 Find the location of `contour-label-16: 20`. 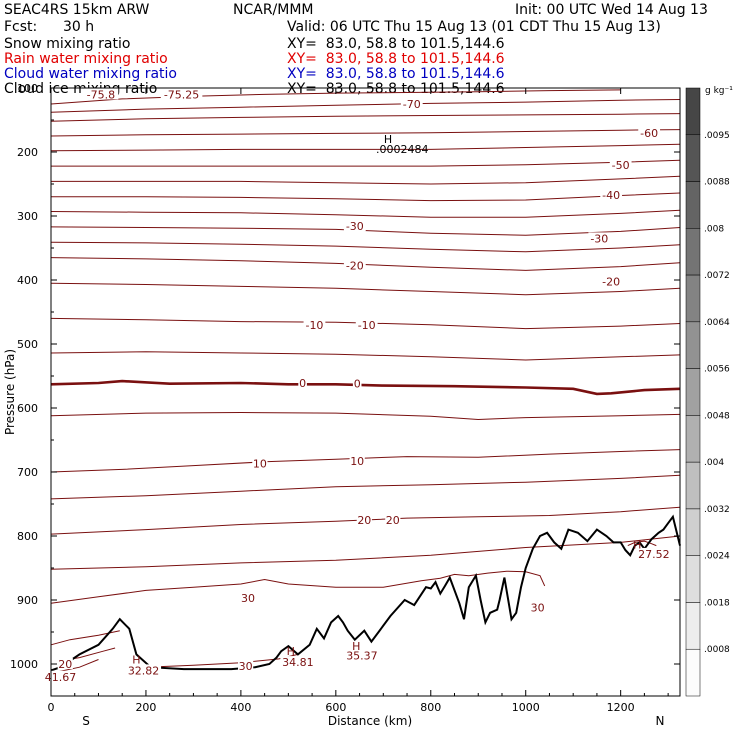

contour-label-16: 20 is located at coordinates (364, 520).